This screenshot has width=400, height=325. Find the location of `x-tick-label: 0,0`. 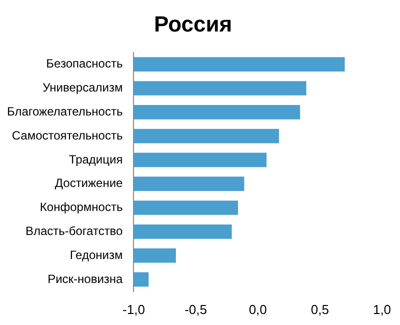

x-tick-label: 0,0 is located at coordinates (257, 309).